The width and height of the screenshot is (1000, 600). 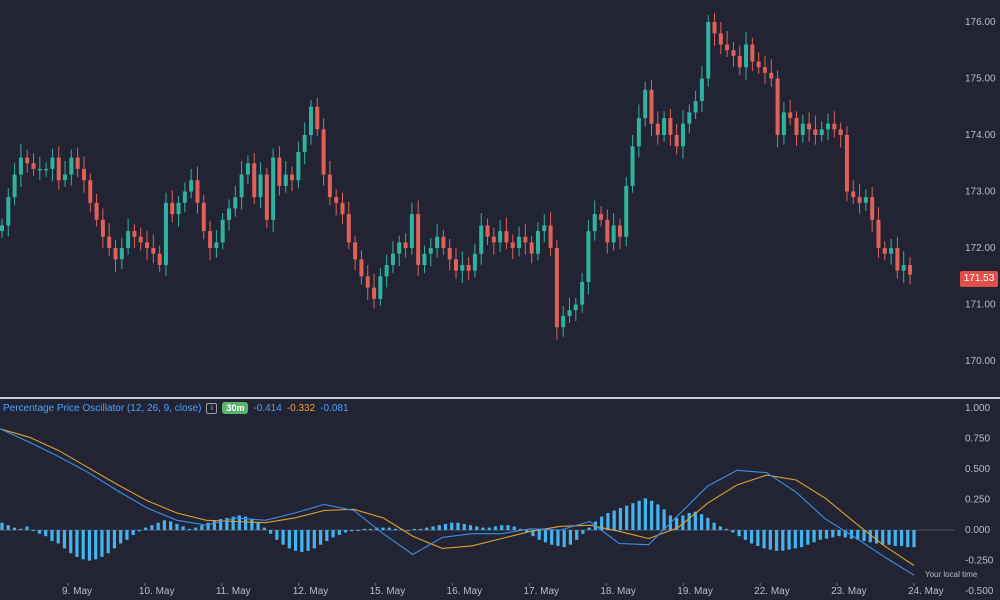 What do you see at coordinates (979, 500) in the screenshot?
I see `indicator-axis: 1.000 0.750 0.500 0.250 0.000 -0.250 -0.500` at bounding box center [979, 500].